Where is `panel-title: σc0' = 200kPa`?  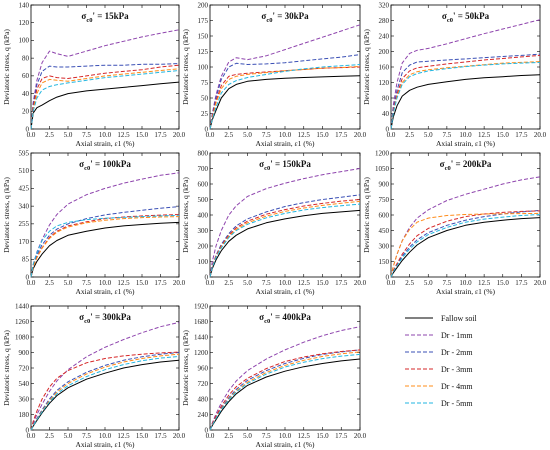 panel-title: σc0' = 200kPa is located at coordinates (466, 165).